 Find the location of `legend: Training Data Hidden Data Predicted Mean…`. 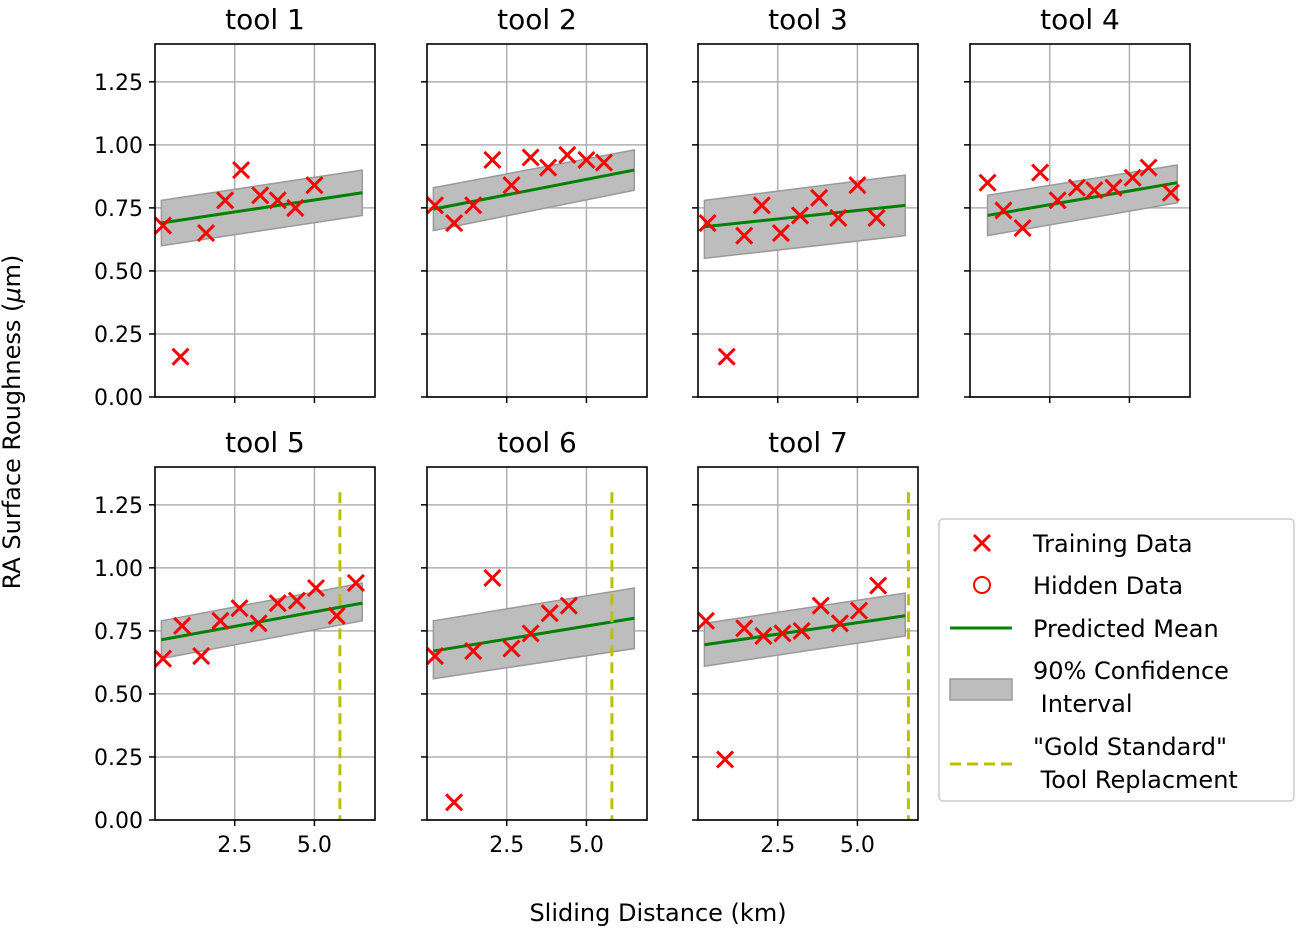

legend: Training Data Hidden Data Predicted Mean… is located at coordinates (1116, 660).